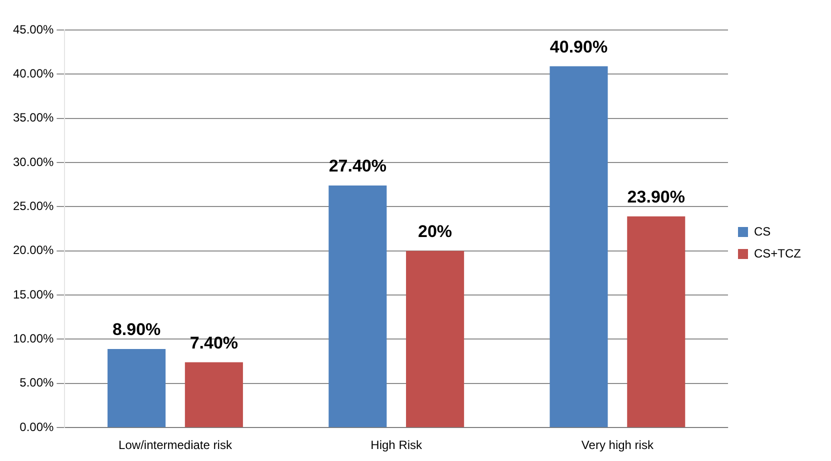  Describe the element at coordinates (37, 427) in the screenshot. I see `y-tick-label: 0.00%` at that location.